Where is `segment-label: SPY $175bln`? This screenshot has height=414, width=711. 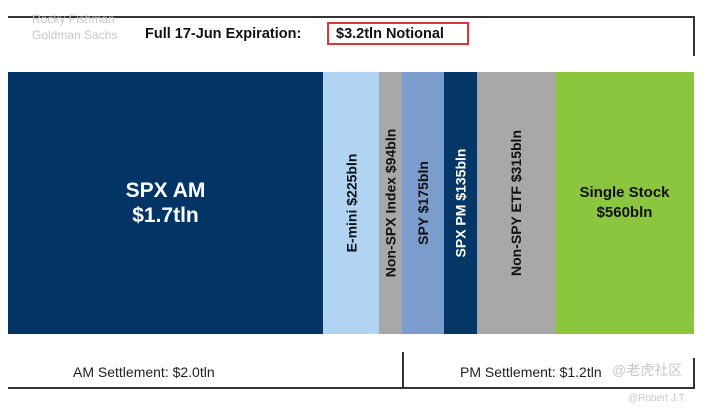
segment-label: SPY $175bln is located at coordinates (423, 203).